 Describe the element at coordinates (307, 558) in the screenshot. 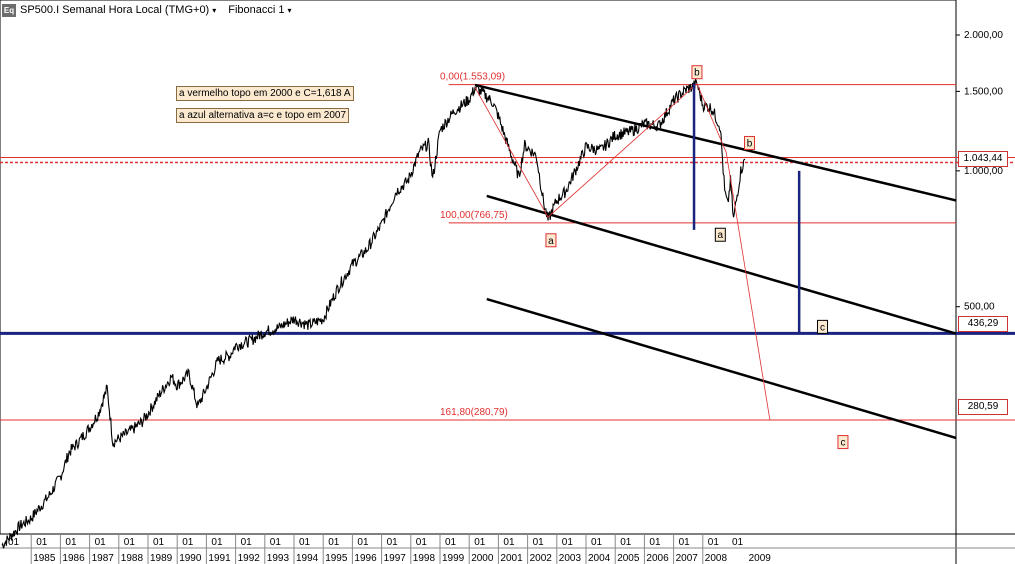

I see `x-year-label: 1994` at that location.